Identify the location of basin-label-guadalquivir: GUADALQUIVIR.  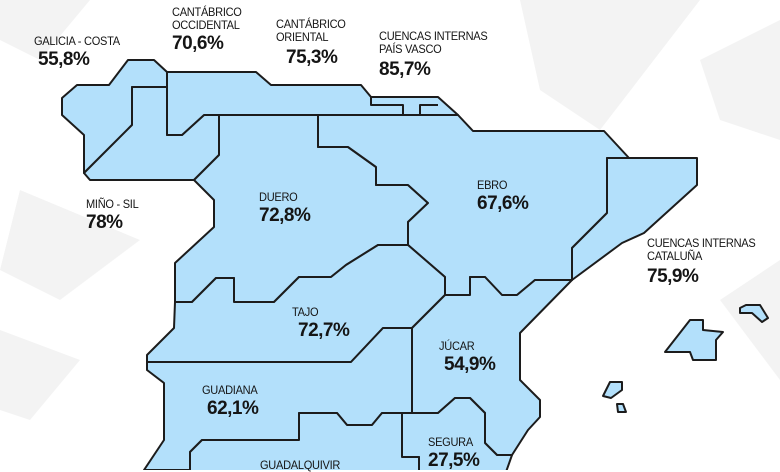
(303, 465).